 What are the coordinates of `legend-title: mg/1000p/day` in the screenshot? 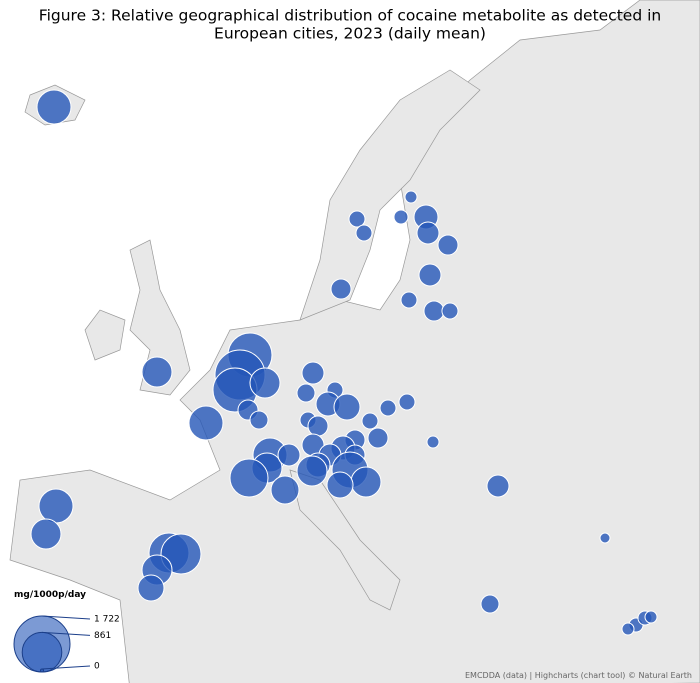 It's located at (50, 595).